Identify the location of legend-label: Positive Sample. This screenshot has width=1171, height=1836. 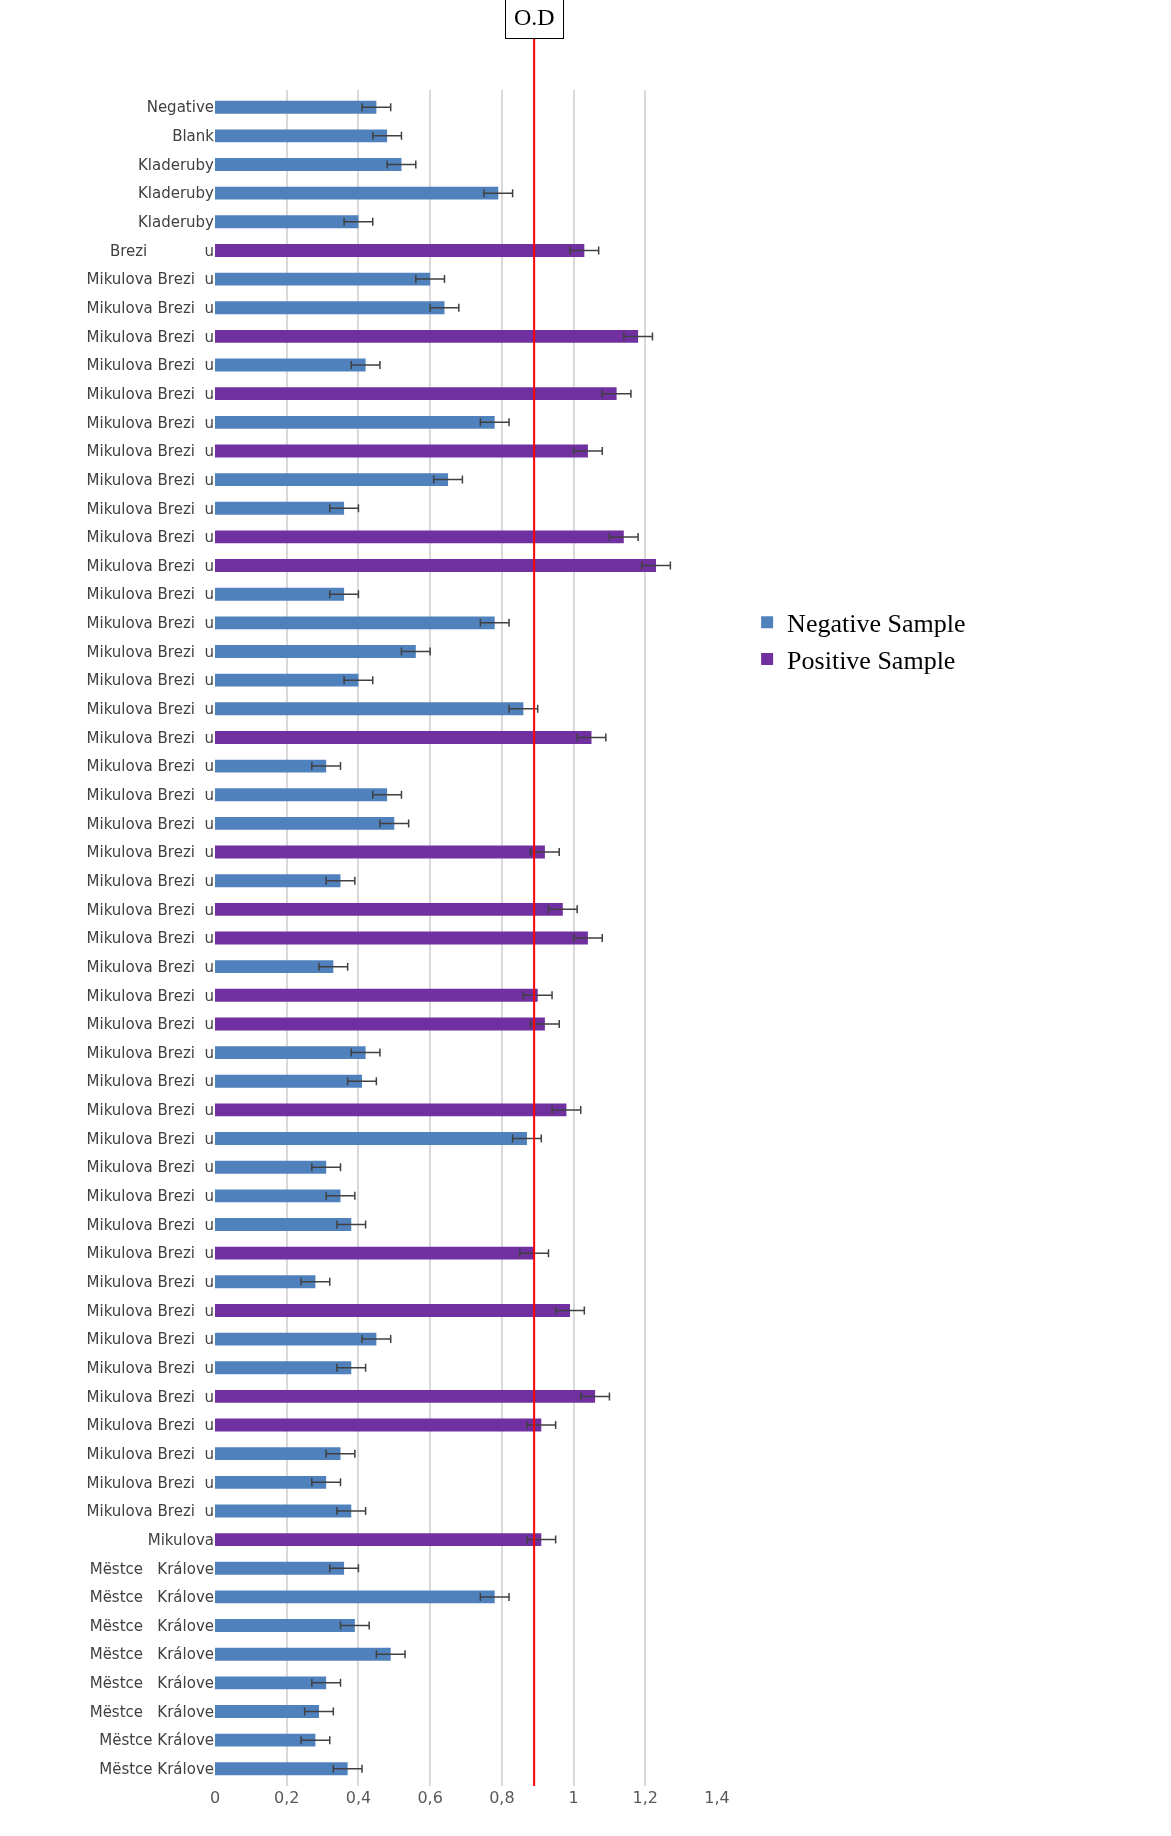
(871, 661).